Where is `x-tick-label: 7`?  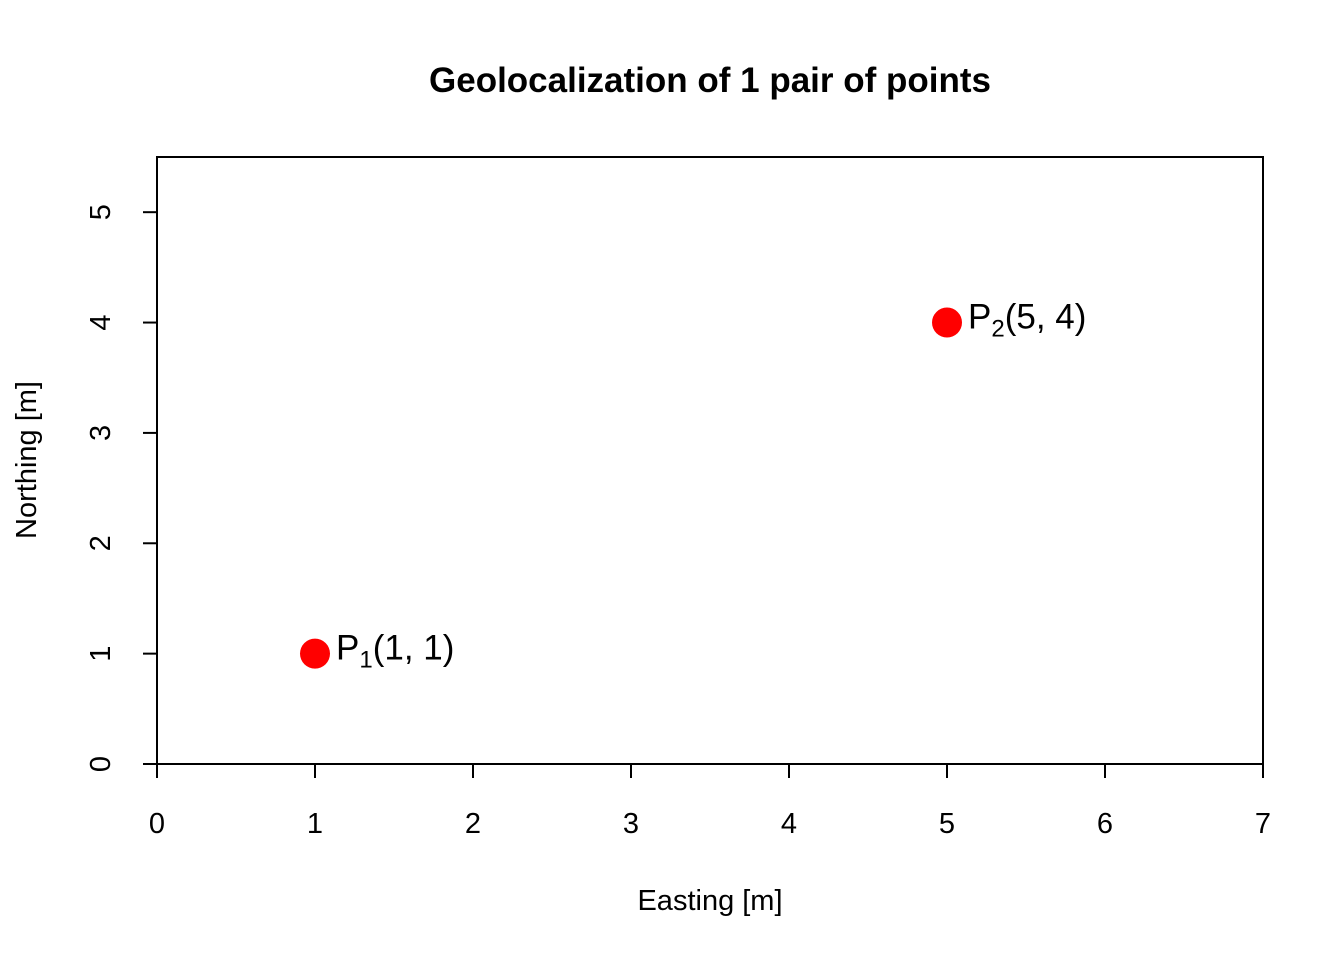
x-tick-label: 7 is located at coordinates (1263, 824).